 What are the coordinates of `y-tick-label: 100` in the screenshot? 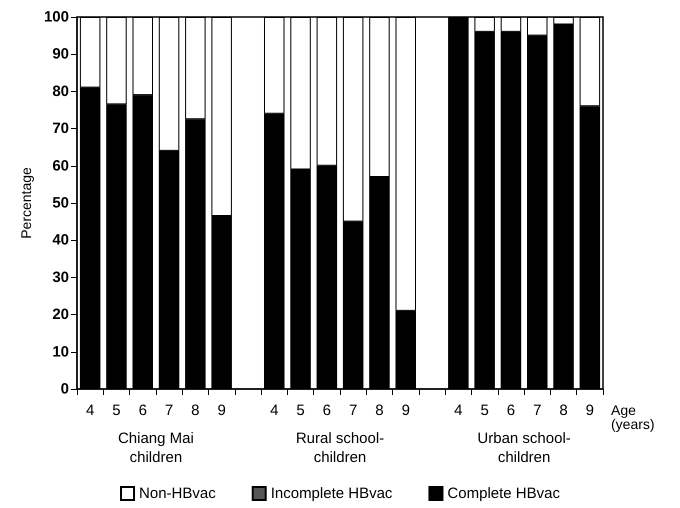 It's located at (56, 17).